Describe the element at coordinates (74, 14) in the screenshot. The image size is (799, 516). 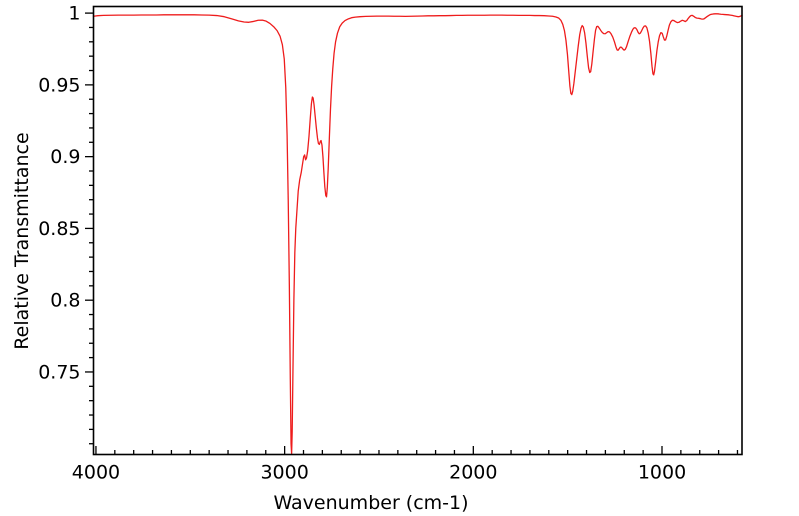
I see `y-tick-label: 1` at that location.